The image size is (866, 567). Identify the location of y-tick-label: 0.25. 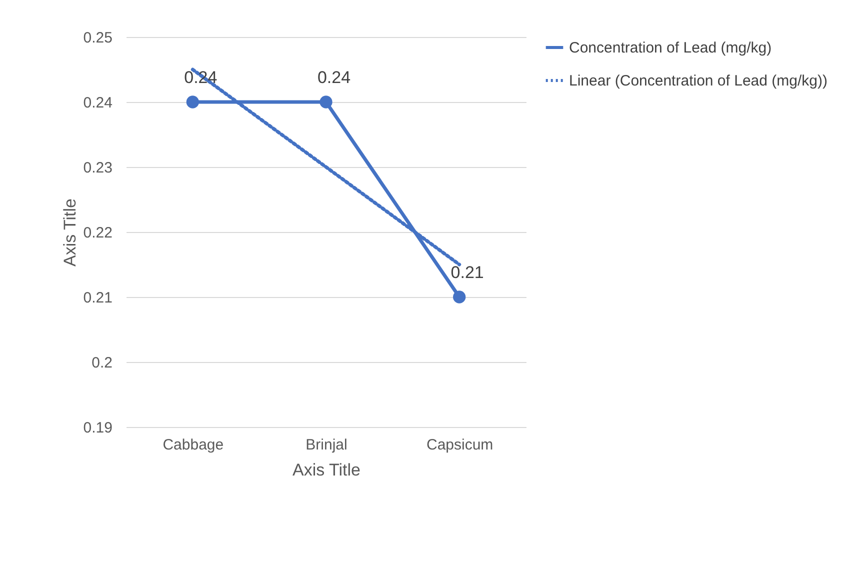
(97, 38).